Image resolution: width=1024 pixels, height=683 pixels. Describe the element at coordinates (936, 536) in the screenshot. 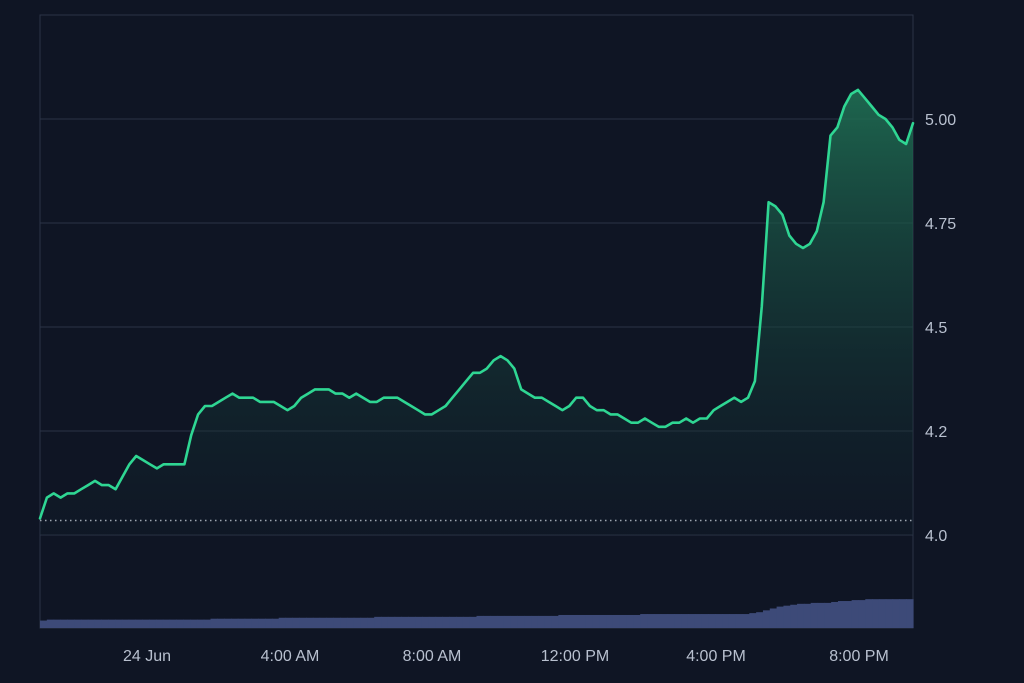

I see `y-tick-label: 4.0` at that location.